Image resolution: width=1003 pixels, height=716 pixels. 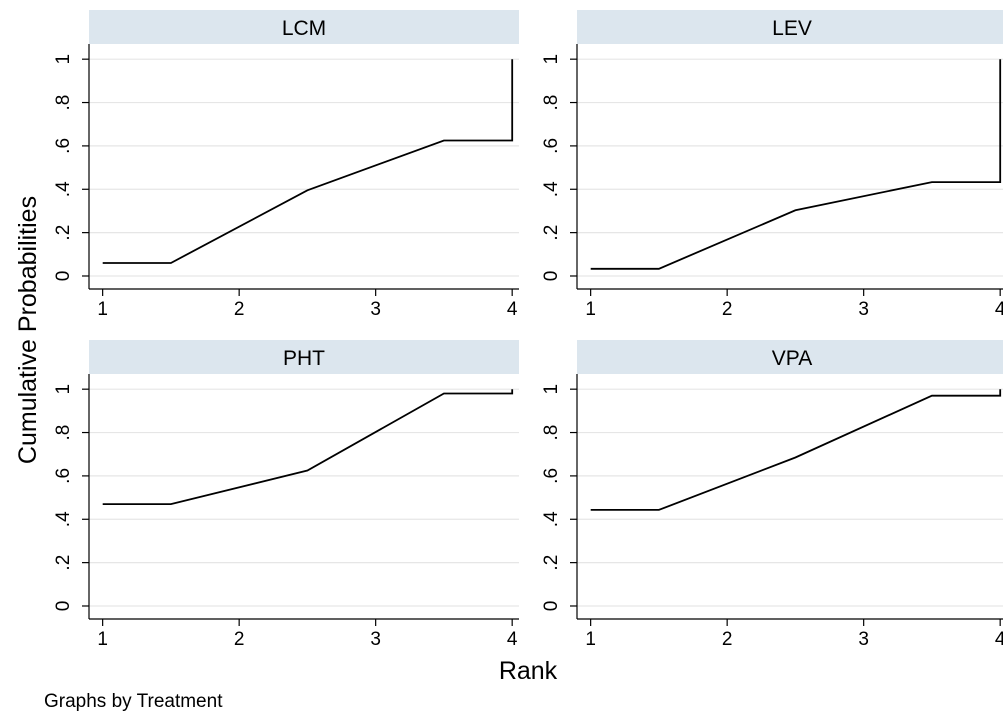 What do you see at coordinates (63, 519) in the screenshot?
I see `y-tick-label-pht-2: .4` at bounding box center [63, 519].